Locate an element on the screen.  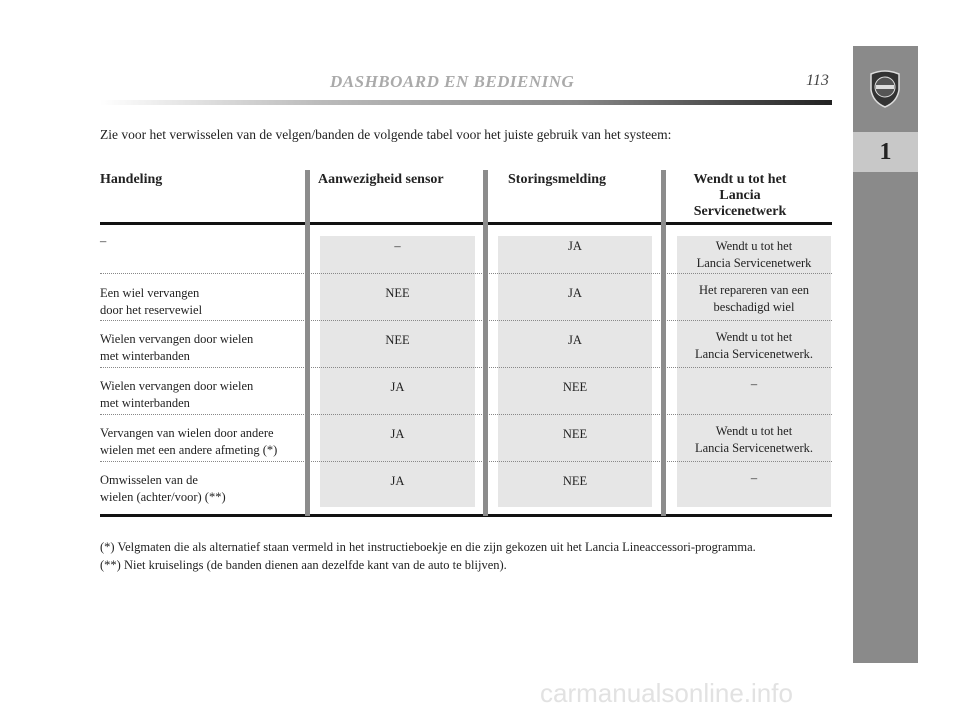
header-action: Handeling is located at coordinates (131, 179).